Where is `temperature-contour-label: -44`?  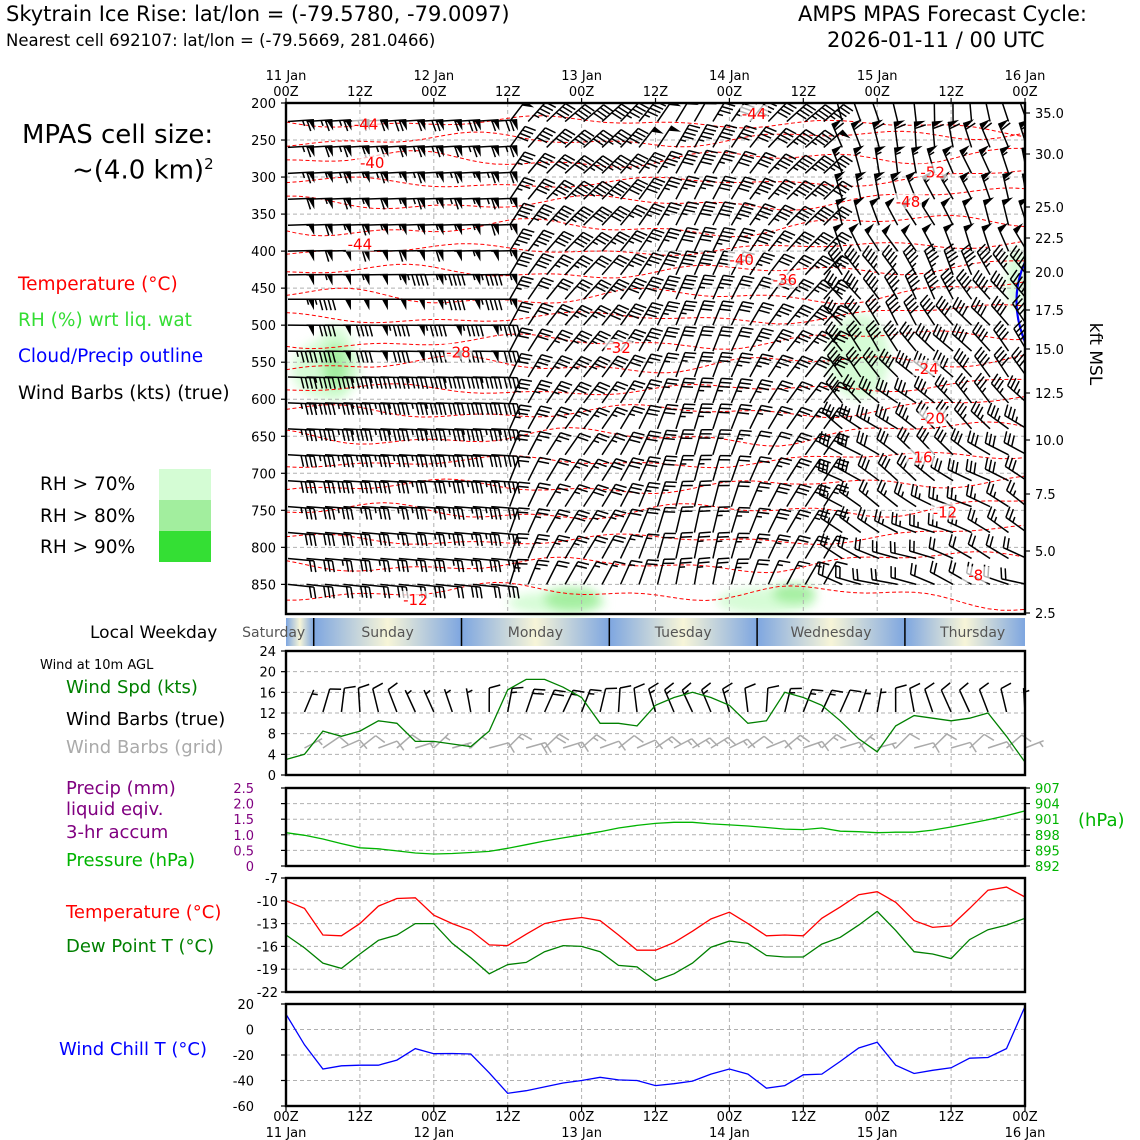
temperature-contour-label: -44 is located at coordinates (360, 244).